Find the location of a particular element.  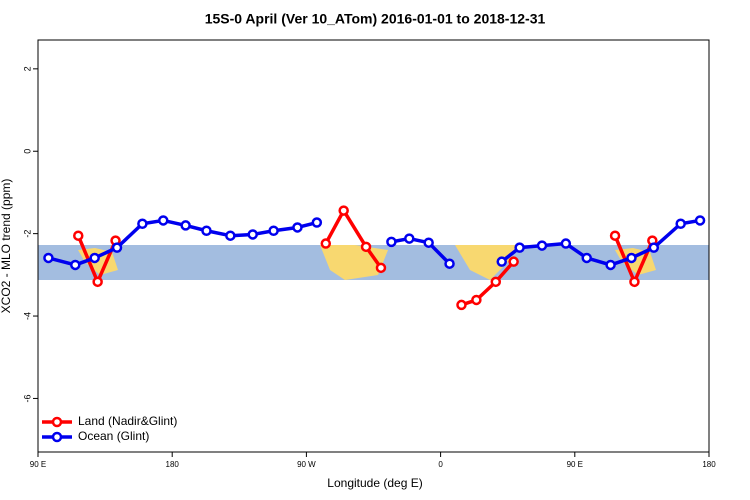

x-tick-label: 90 W is located at coordinates (306, 464).